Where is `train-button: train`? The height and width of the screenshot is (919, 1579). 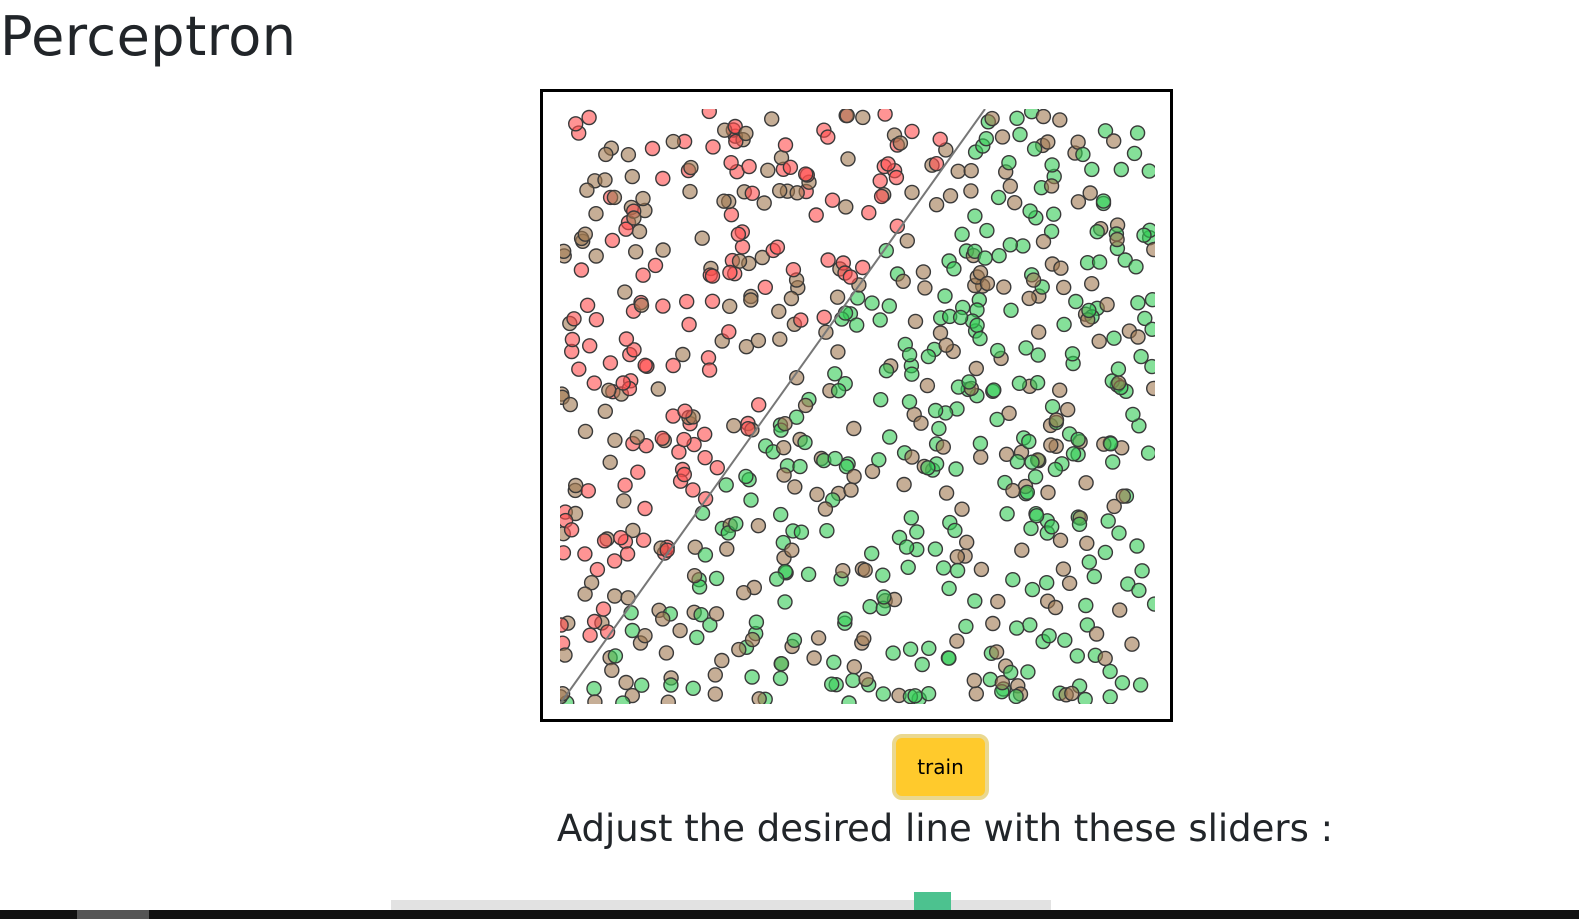 train-button: train is located at coordinates (940, 767).